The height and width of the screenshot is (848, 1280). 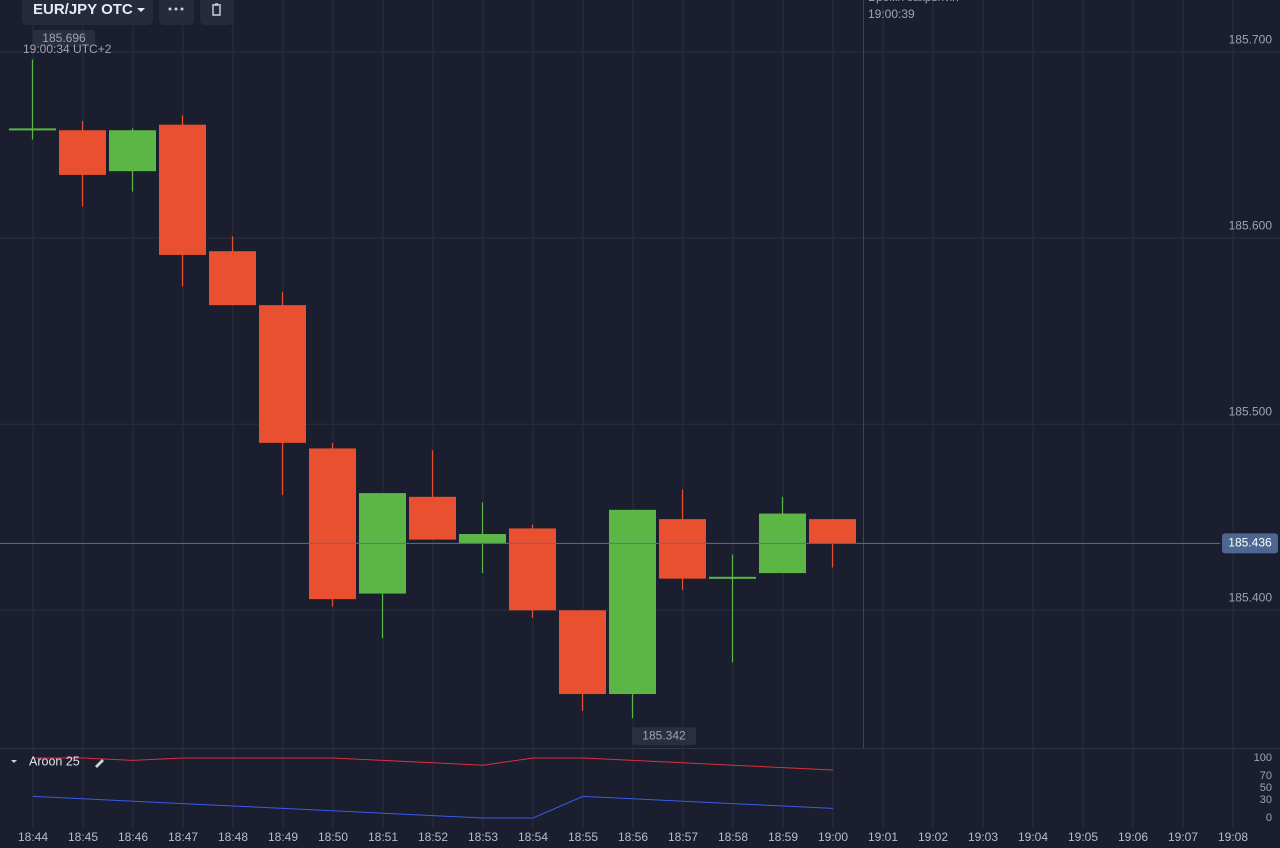 I want to click on x-tick-label: 18:59, so click(x=783, y=837).